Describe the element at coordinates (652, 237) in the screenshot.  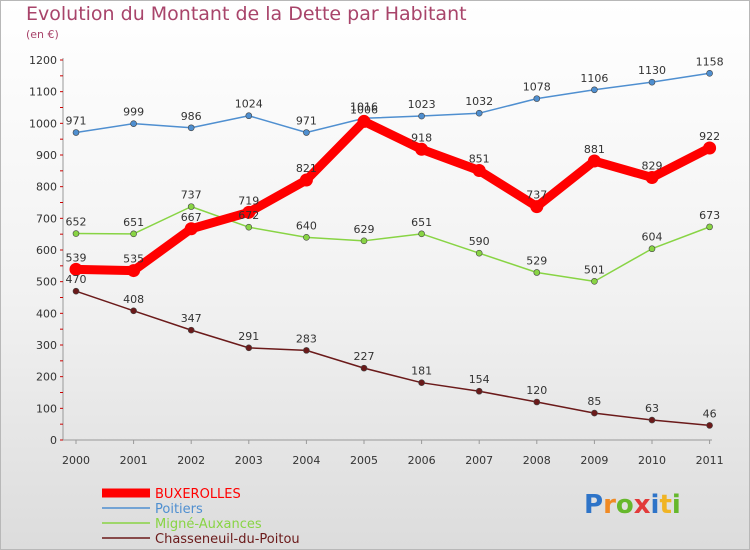
I see `data-label: 604` at that location.